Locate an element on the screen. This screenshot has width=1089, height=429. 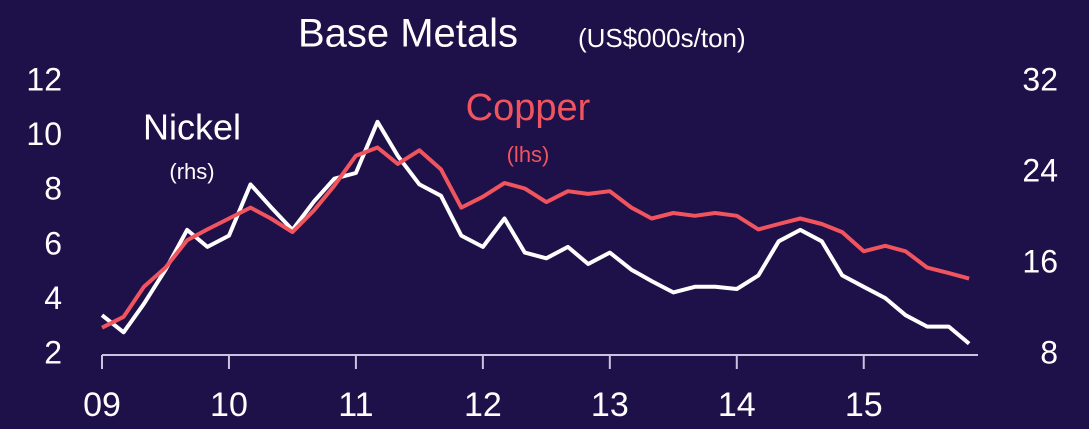
x-tick-label: 13 is located at coordinates (610, 405).